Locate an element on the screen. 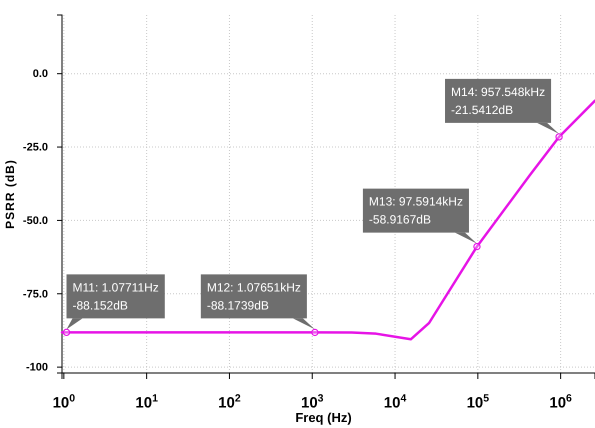  x-tick-label: 10$^{2}$ is located at coordinates (229, 402).